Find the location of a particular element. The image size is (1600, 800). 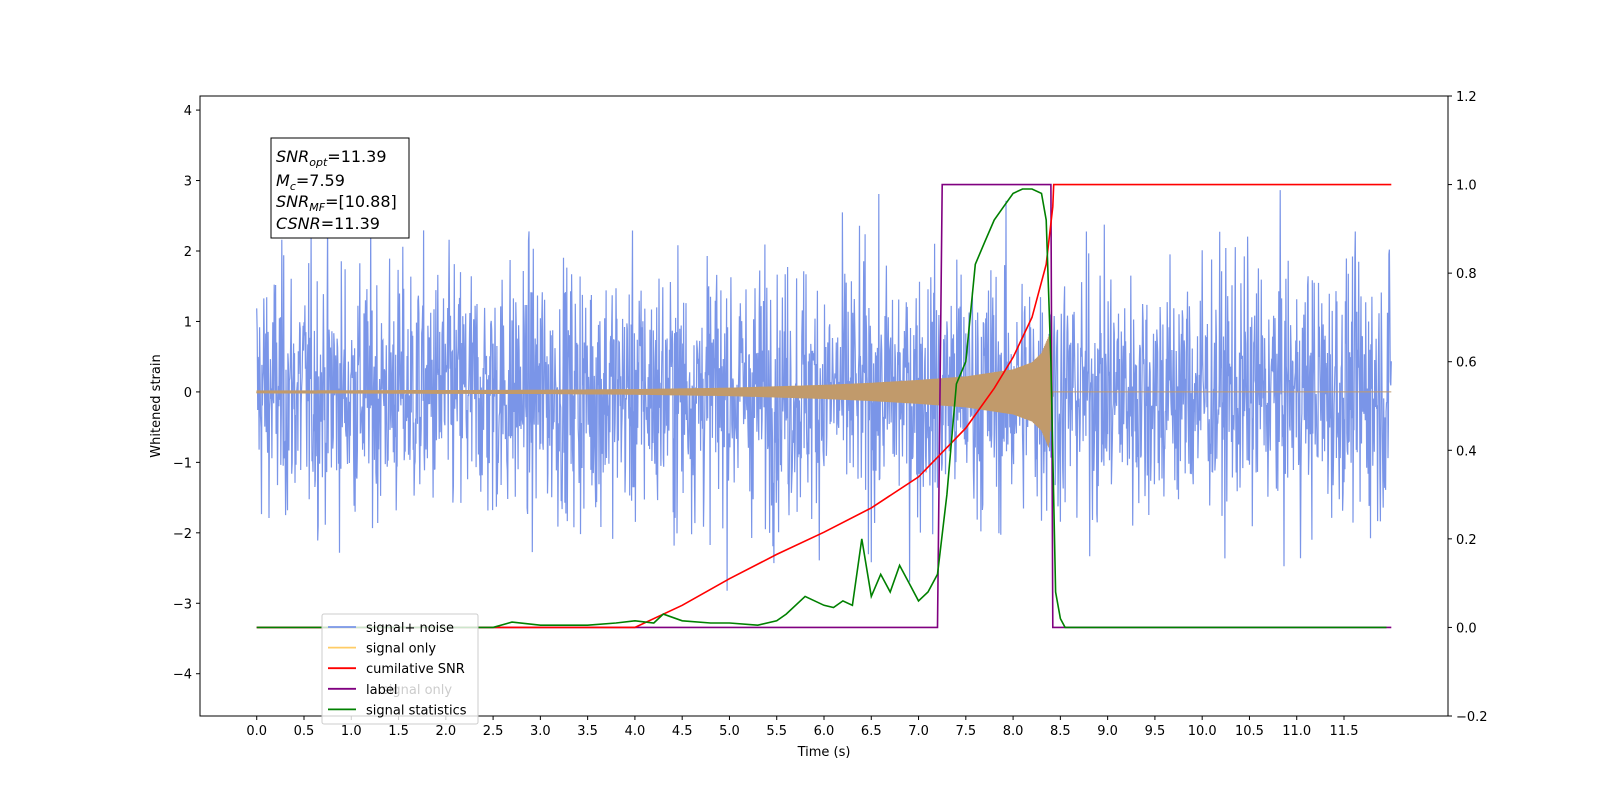

y-tick-label: −4 is located at coordinates (182, 675).